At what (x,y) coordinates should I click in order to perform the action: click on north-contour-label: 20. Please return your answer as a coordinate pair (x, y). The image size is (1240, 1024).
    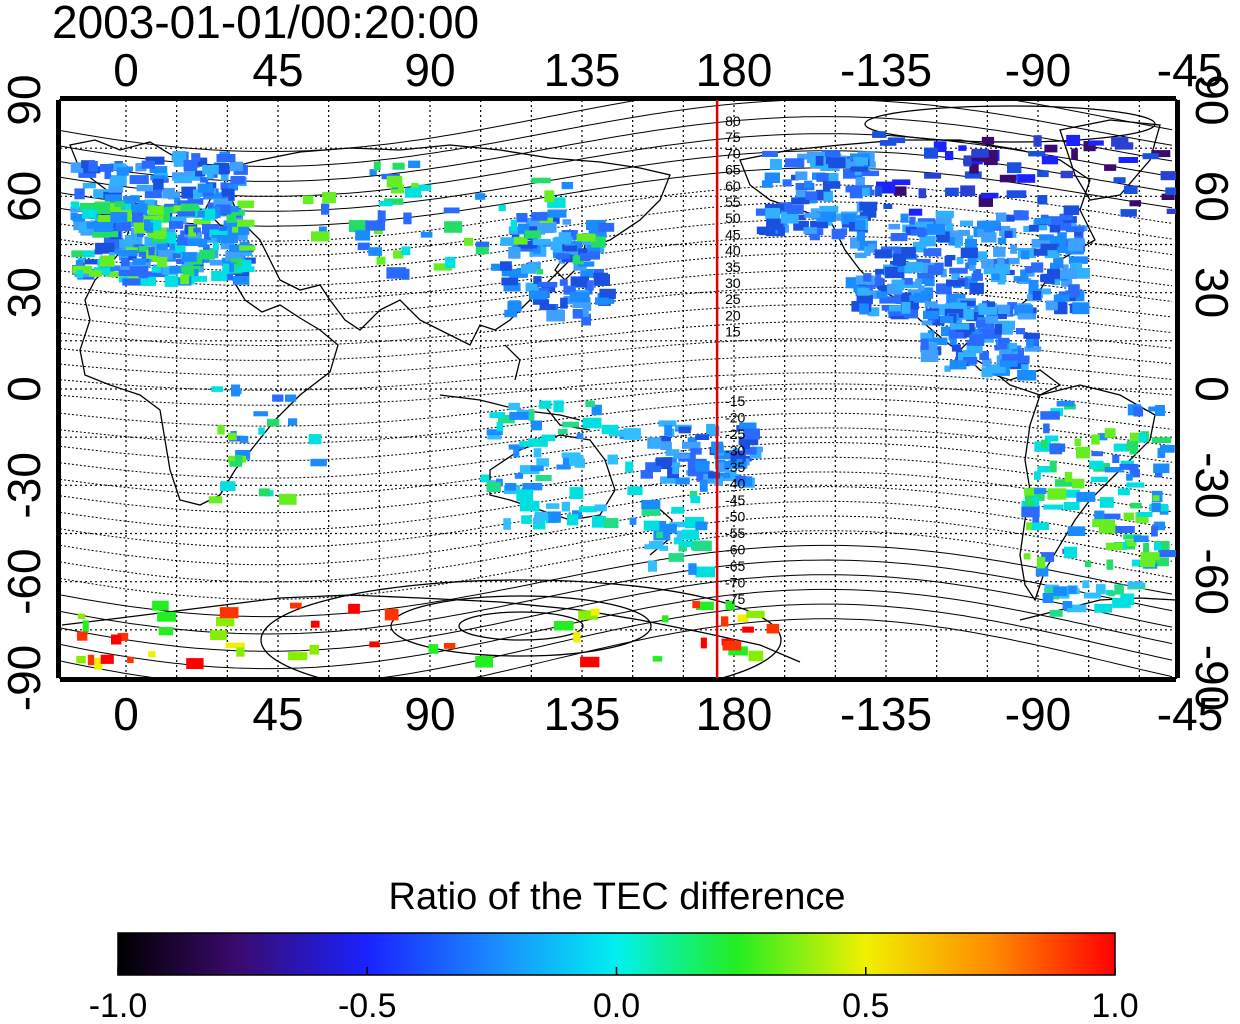
    Looking at the image, I should click on (733, 315).